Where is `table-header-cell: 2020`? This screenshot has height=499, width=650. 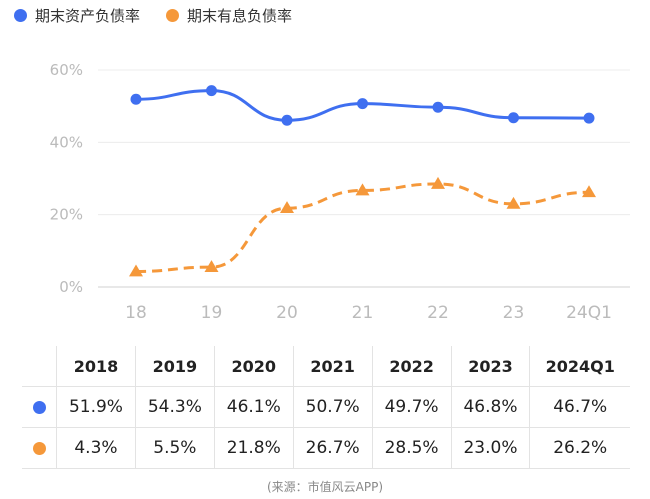
table-header-cell: 2020 is located at coordinates (254, 366).